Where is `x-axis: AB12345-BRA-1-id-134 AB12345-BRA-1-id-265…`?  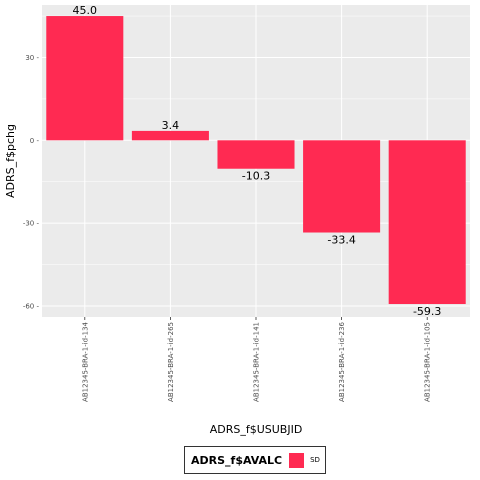
x-axis: AB12345-BRA-1-id-134 AB12345-BRA-1-id-265… is located at coordinates (256, 359).